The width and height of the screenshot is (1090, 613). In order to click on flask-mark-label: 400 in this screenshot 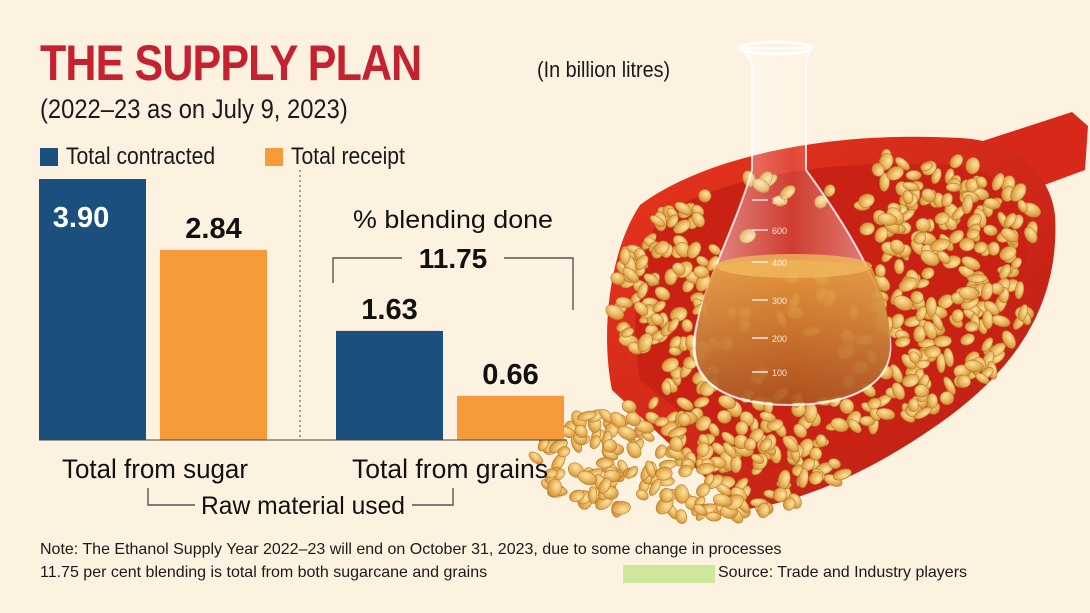, I will do `click(779, 263)`.